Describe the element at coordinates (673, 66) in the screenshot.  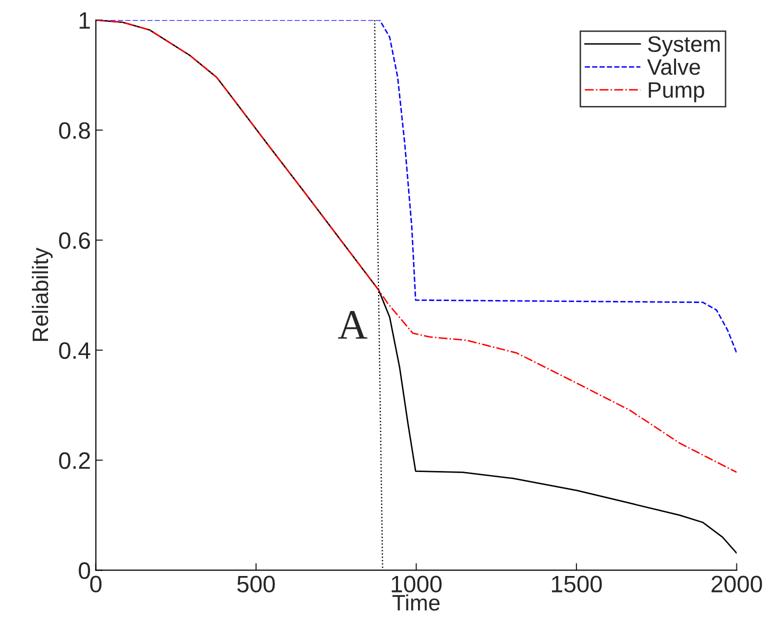
I see `legend-label: Valve` at that location.